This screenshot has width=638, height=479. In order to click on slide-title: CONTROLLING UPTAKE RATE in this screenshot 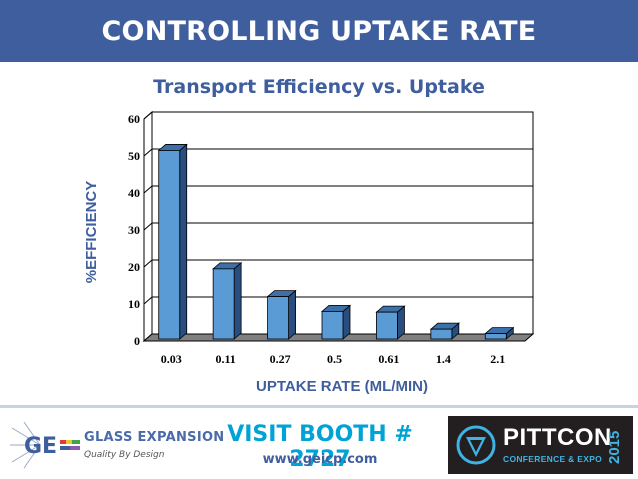, I will do `click(319, 31)`.